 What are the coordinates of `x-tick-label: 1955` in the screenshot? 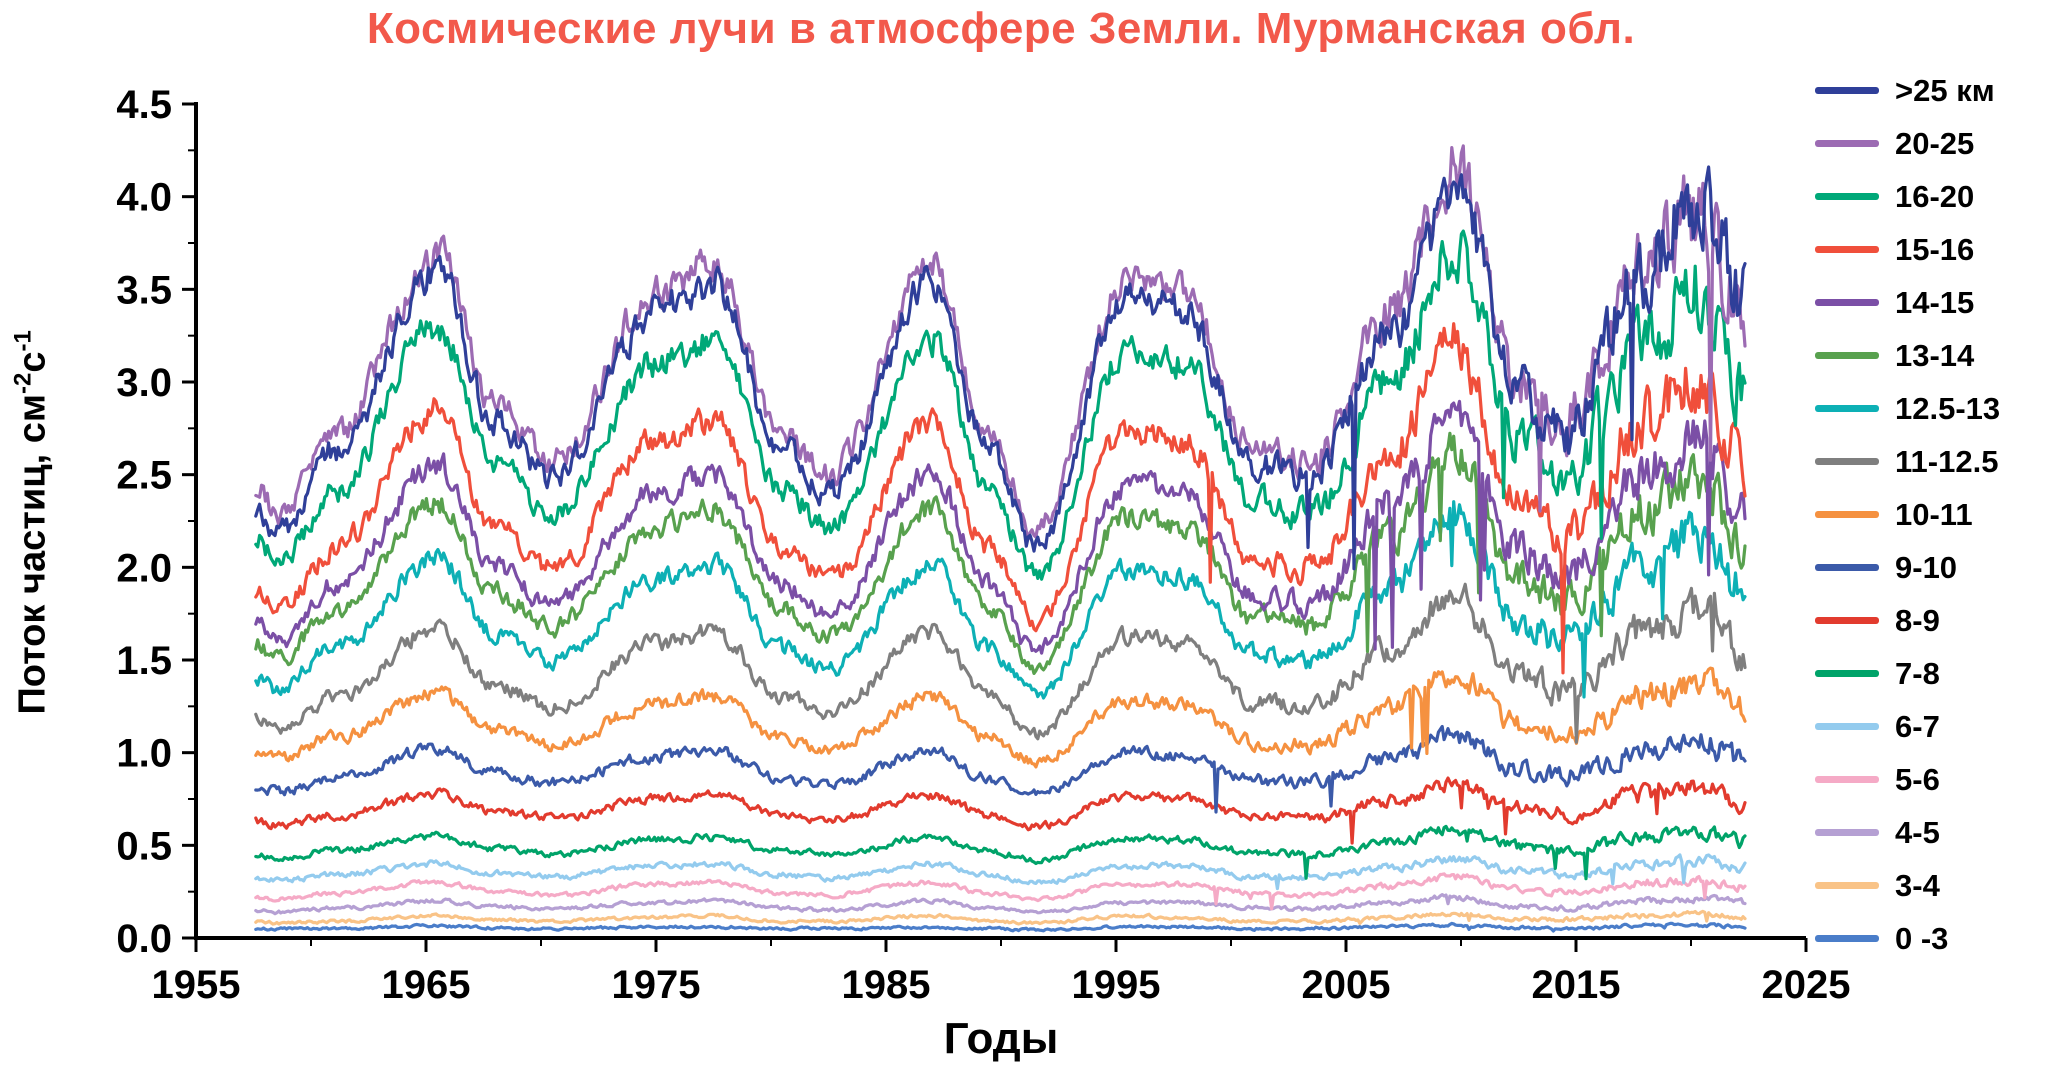 It's located at (196, 985).